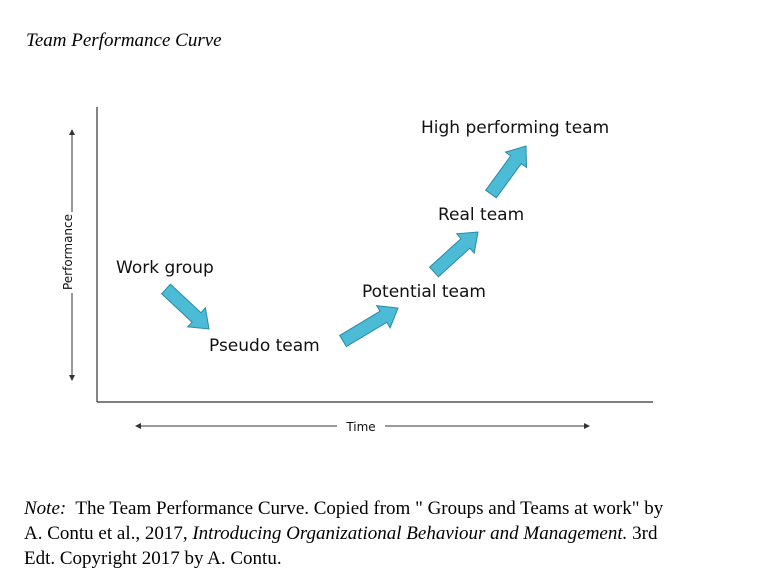  Describe the element at coordinates (108, 533) in the screenshot. I see `note-line-2-pre: A. Contu et al., 2017,` at that location.